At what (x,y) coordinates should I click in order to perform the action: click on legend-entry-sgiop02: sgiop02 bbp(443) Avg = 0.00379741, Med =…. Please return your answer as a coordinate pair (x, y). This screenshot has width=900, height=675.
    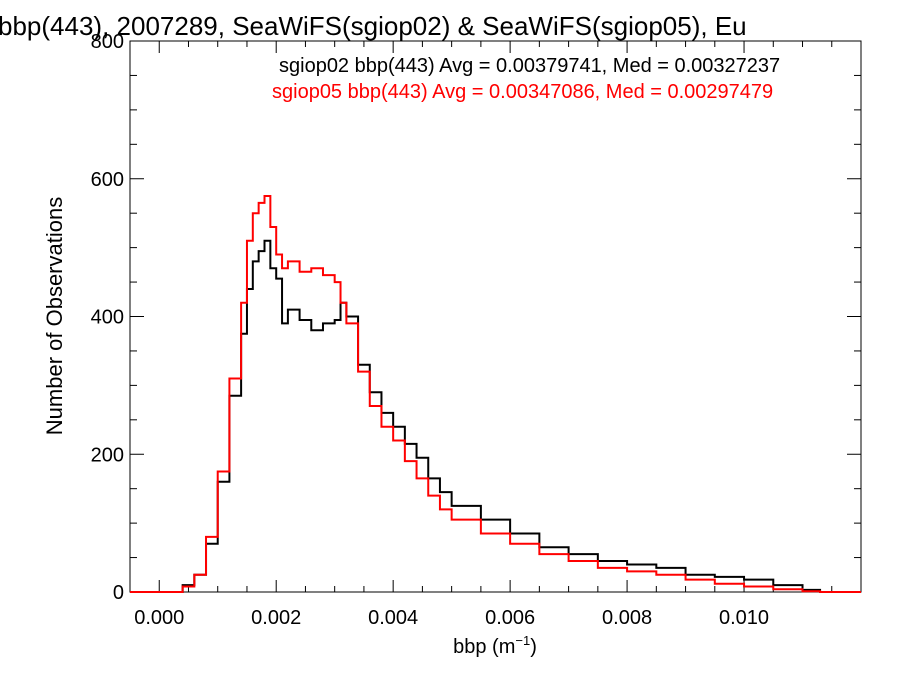
    Looking at the image, I should click on (529, 66).